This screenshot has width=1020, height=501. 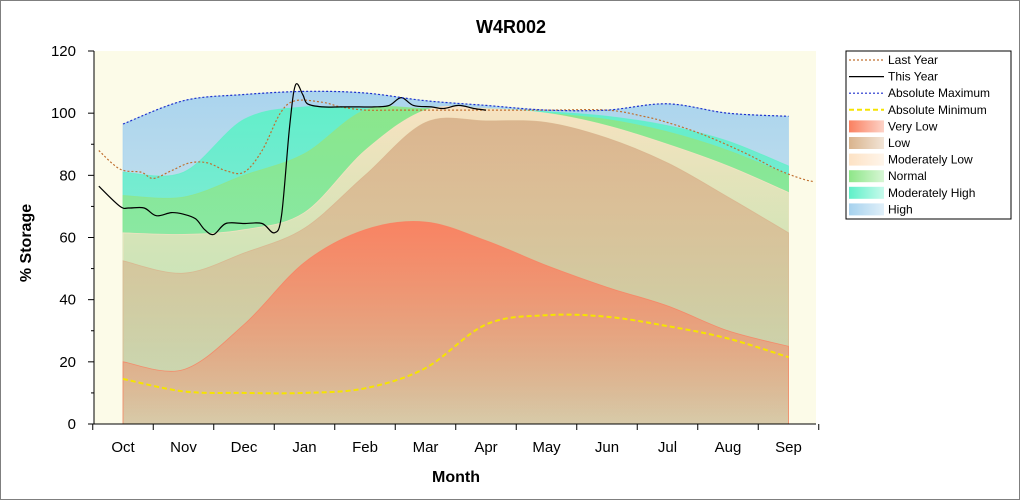 I want to click on y-axis-title: % Storage, so click(x=26, y=243).